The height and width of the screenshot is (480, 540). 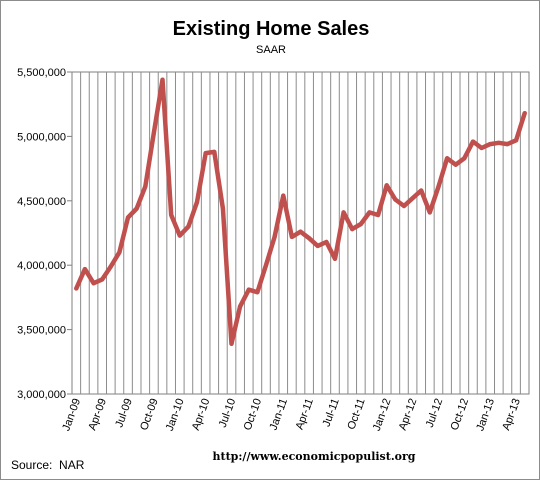 I want to click on x-tick-label: Jan-10, so click(x=175, y=415).